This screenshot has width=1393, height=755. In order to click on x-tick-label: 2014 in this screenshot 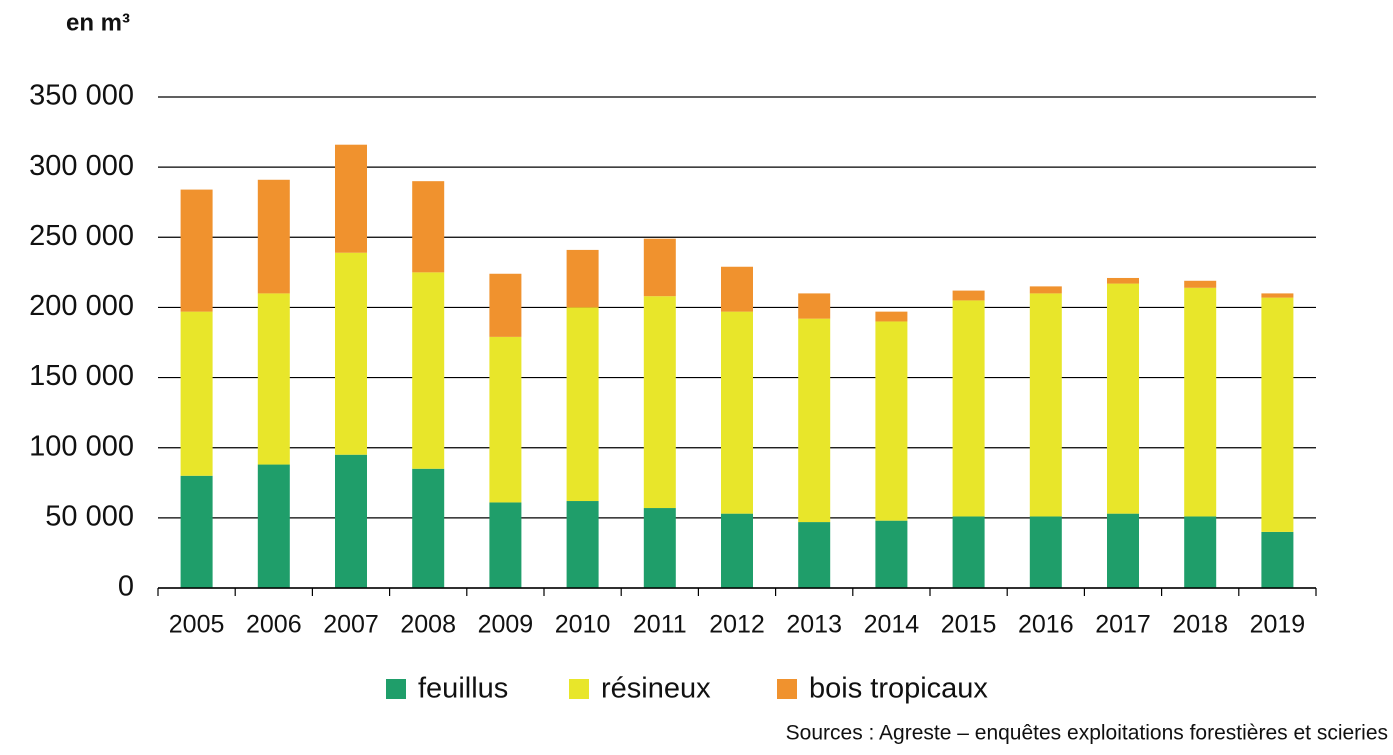, I will do `click(892, 625)`.